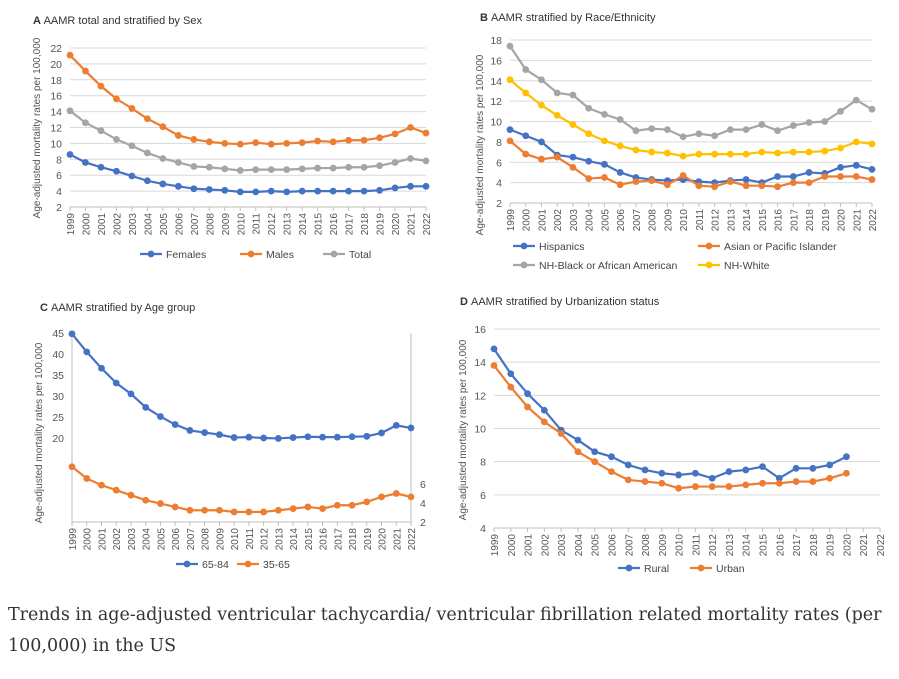 This screenshot has height=679, width=899. I want to click on chart-c-title: C AAMR stratified by Age group, so click(117, 308).